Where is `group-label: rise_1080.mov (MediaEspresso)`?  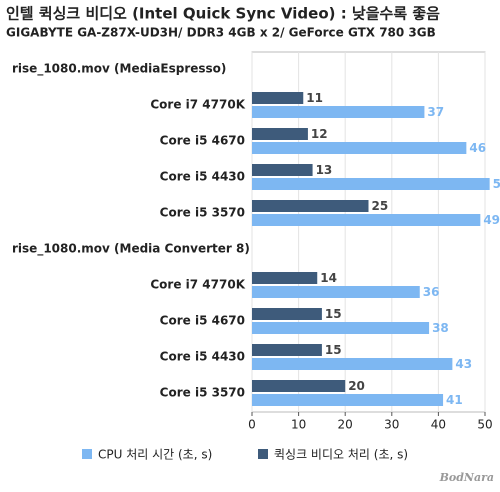
group-label: rise_1080.mov (MediaEspresso) is located at coordinates (119, 69).